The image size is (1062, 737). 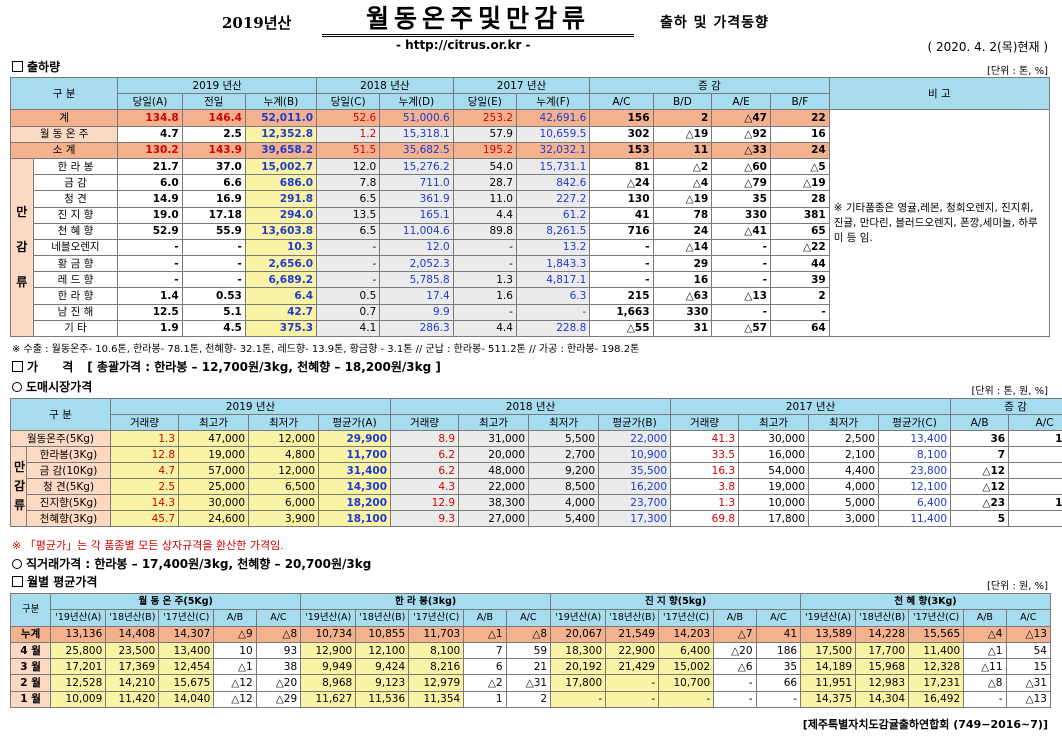 What do you see at coordinates (150, 150) in the screenshot?
I see `data-cell: 130.2` at bounding box center [150, 150].